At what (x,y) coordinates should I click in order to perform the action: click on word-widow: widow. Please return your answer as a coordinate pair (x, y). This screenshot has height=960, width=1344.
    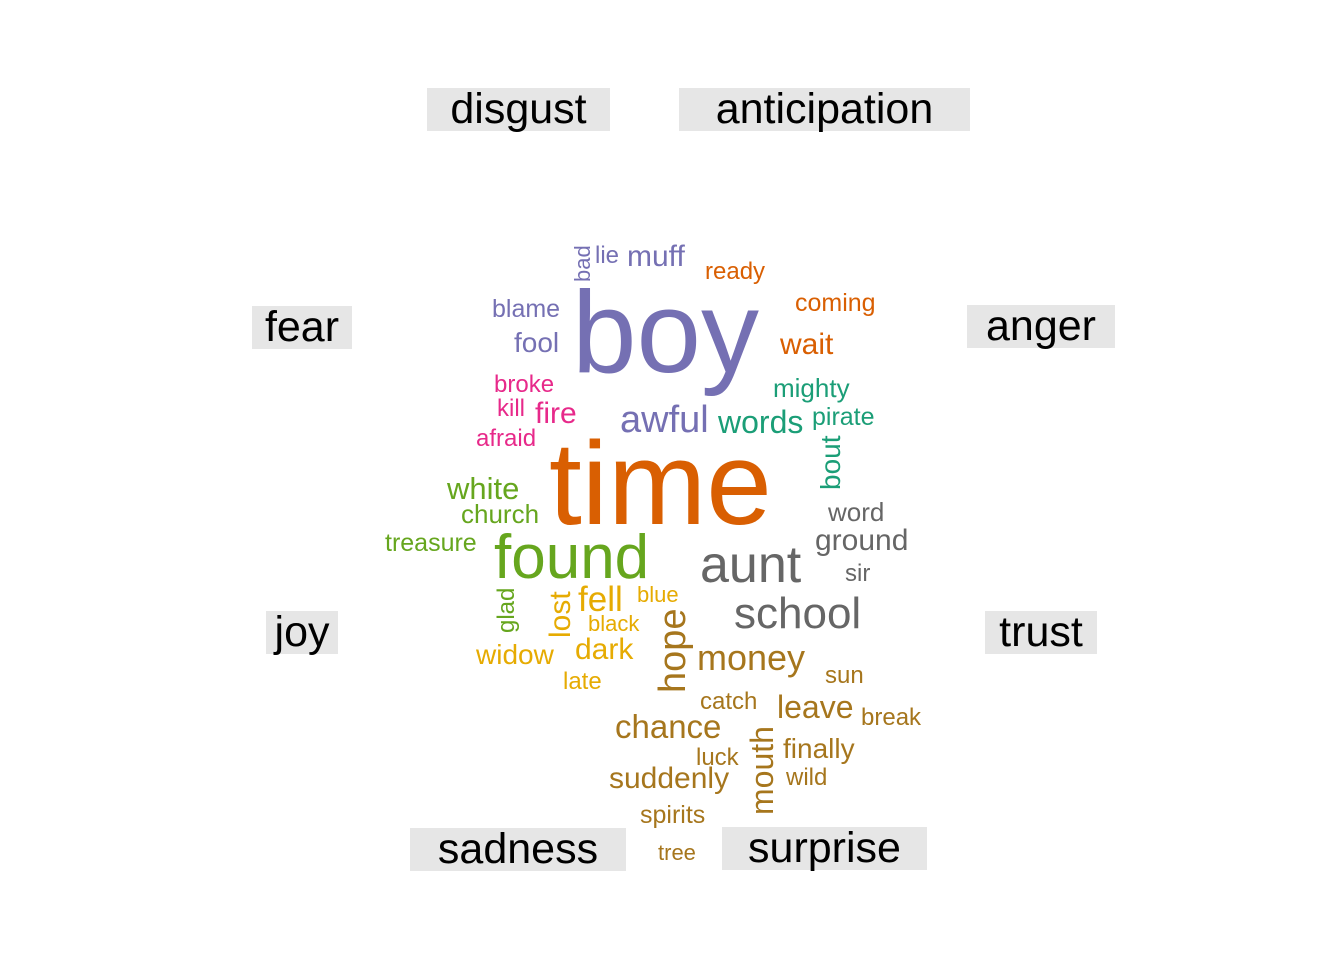
    Looking at the image, I should click on (515, 654).